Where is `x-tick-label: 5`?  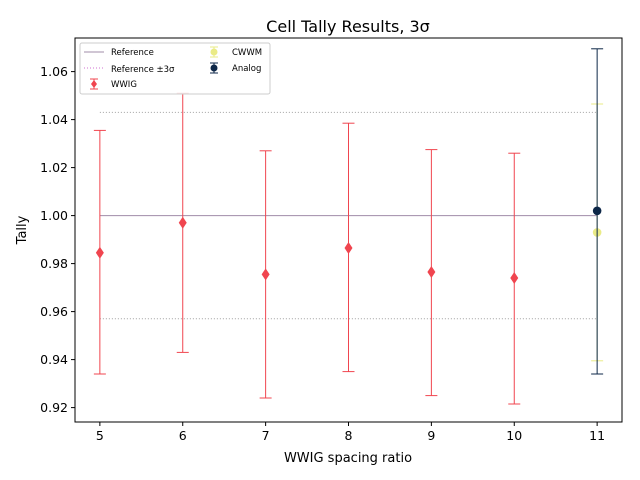
x-tick-label: 5 is located at coordinates (100, 435).